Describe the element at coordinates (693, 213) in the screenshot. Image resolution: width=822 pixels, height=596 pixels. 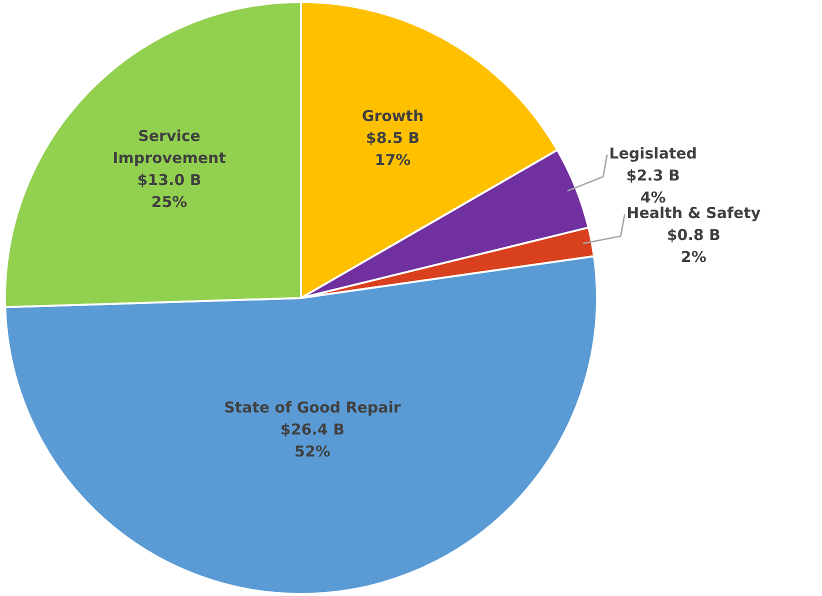
I see `slice-label: Health & Safety` at that location.